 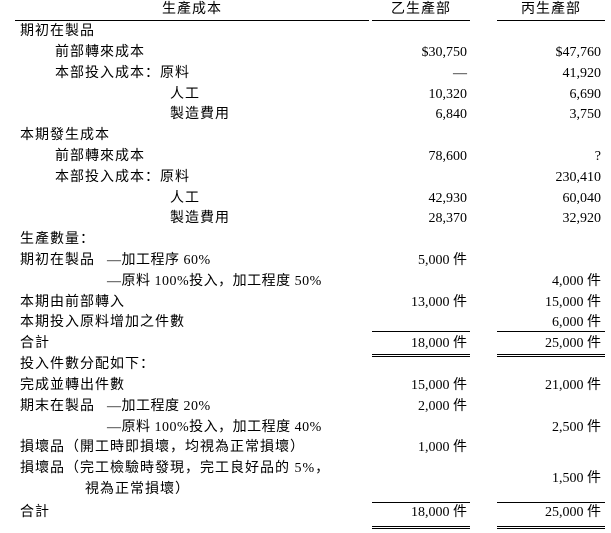 What do you see at coordinates (192, 10) in the screenshot?
I see `header-cost: 生產成本` at bounding box center [192, 10].